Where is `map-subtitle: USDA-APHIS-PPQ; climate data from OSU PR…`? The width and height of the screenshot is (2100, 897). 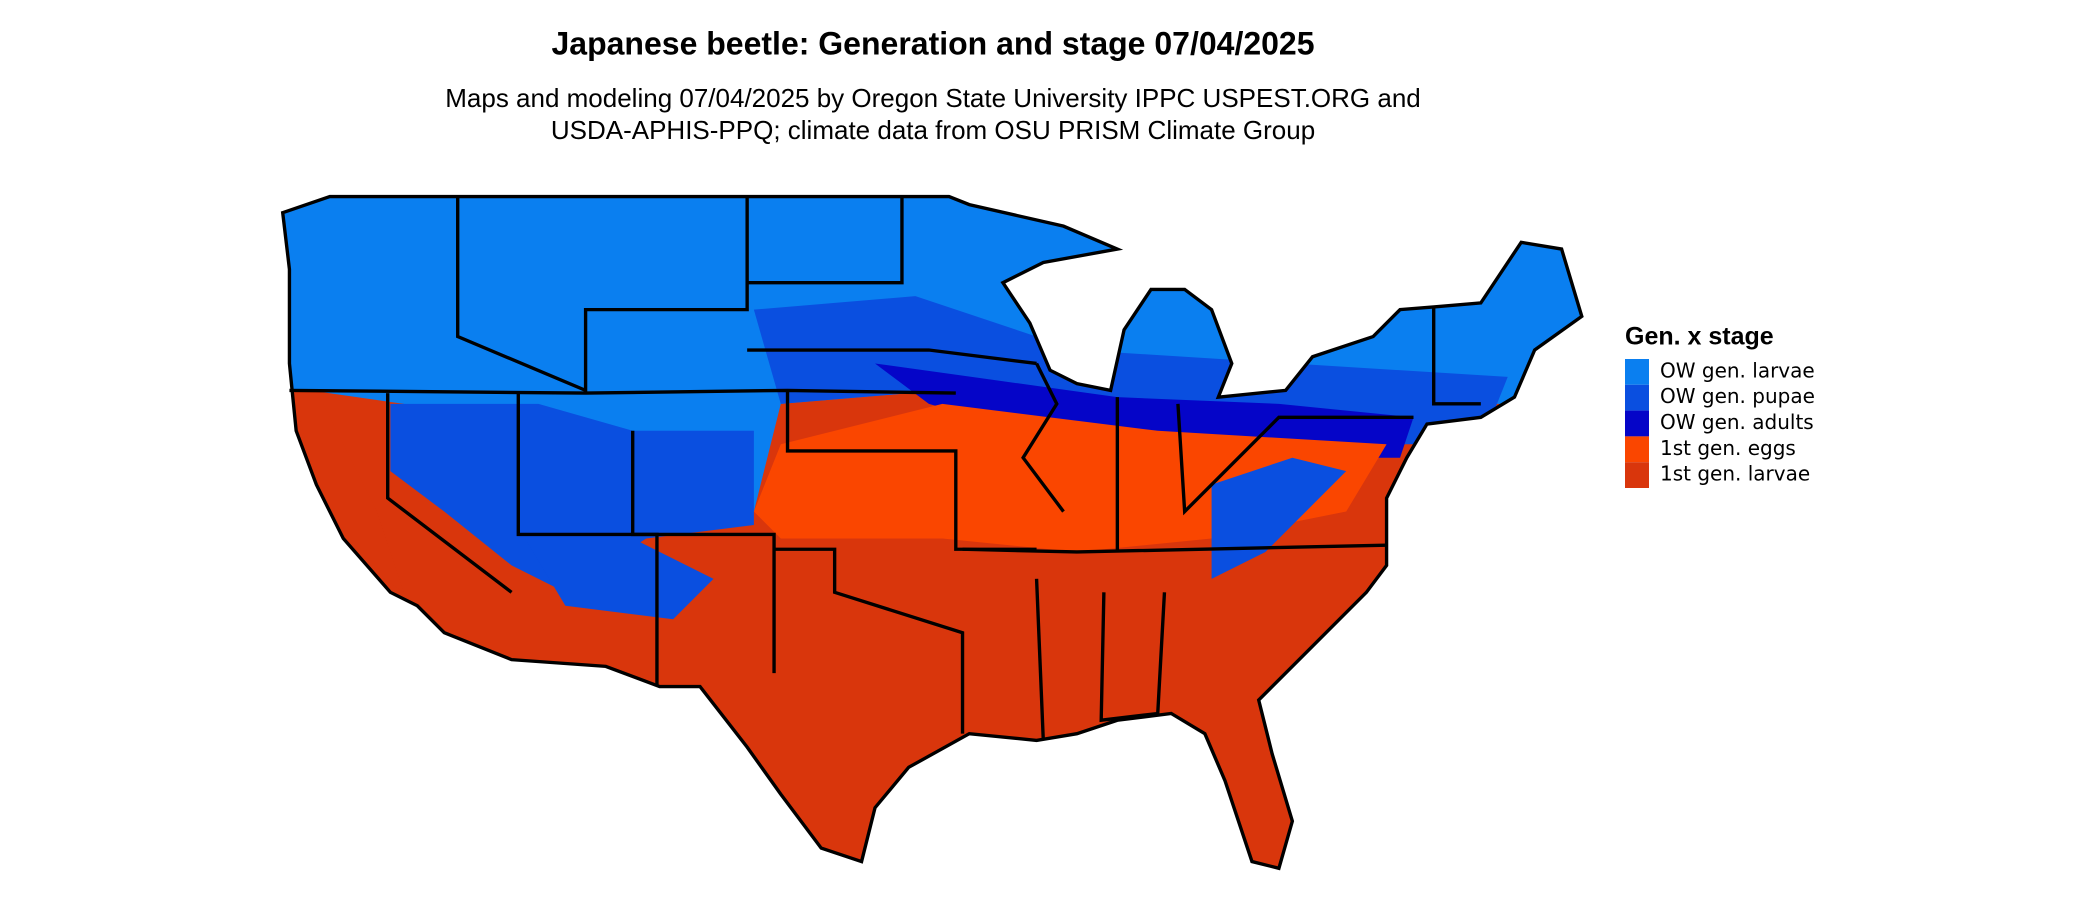
map-subtitle: USDA-APHIS-PPQ; climate data from OSU PR… is located at coordinates (933, 130).